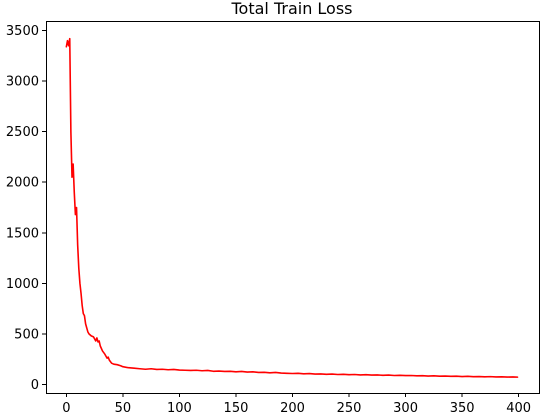  What do you see at coordinates (22, 284) in the screenshot?
I see `y-tick-label: 1000` at bounding box center [22, 284].